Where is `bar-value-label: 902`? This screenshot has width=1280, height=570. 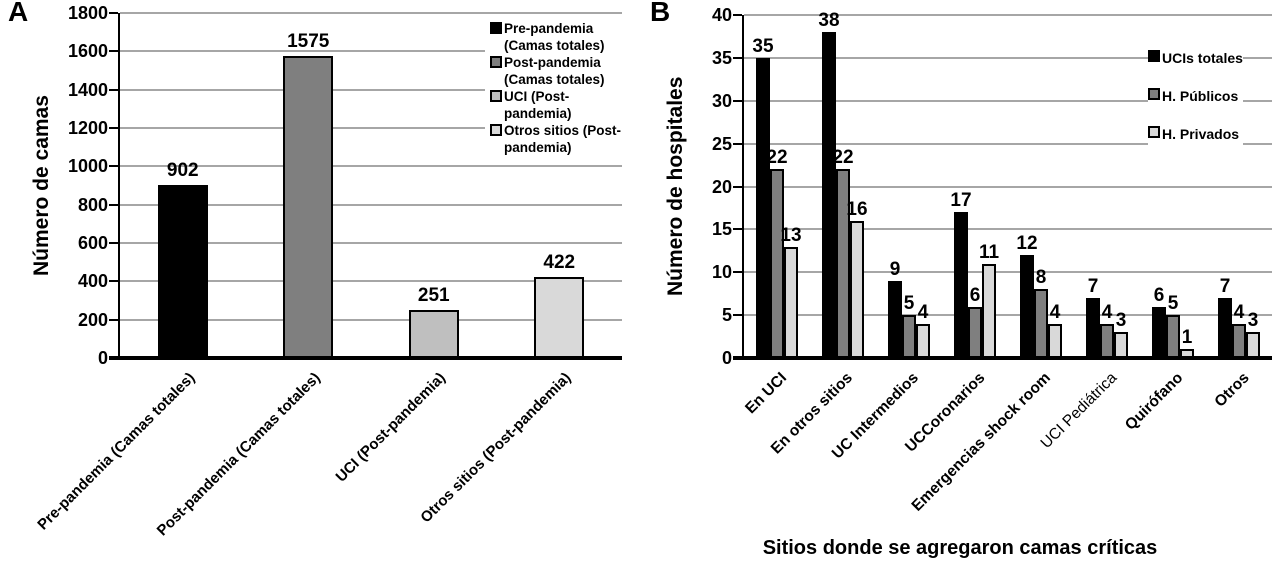 bar-value-label: 902 is located at coordinates (182, 171).